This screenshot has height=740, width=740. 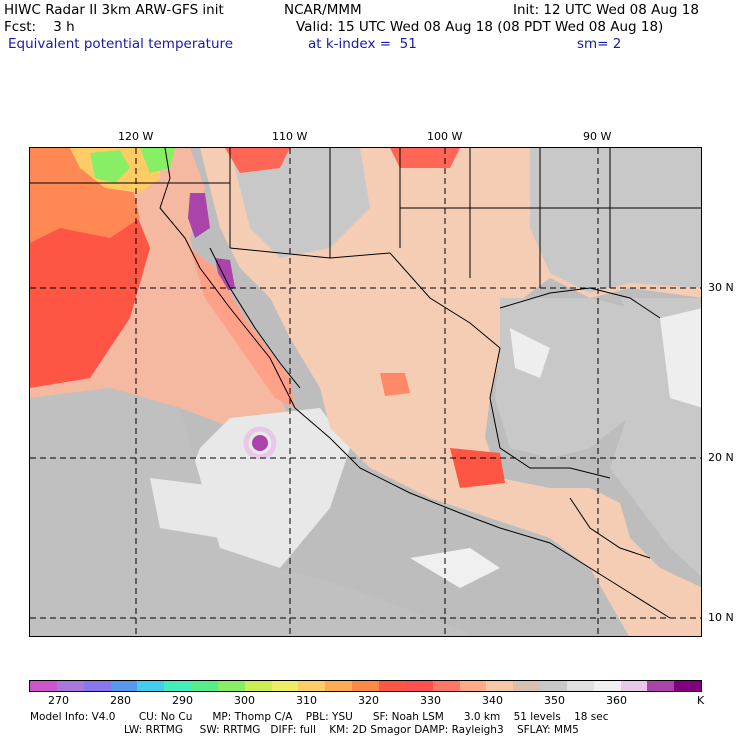 I want to click on eastern-us, so click(x=615, y=220).